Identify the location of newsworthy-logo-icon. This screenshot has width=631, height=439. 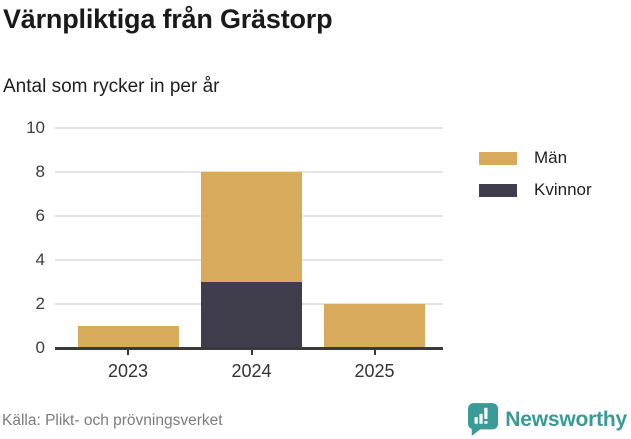
(483, 419).